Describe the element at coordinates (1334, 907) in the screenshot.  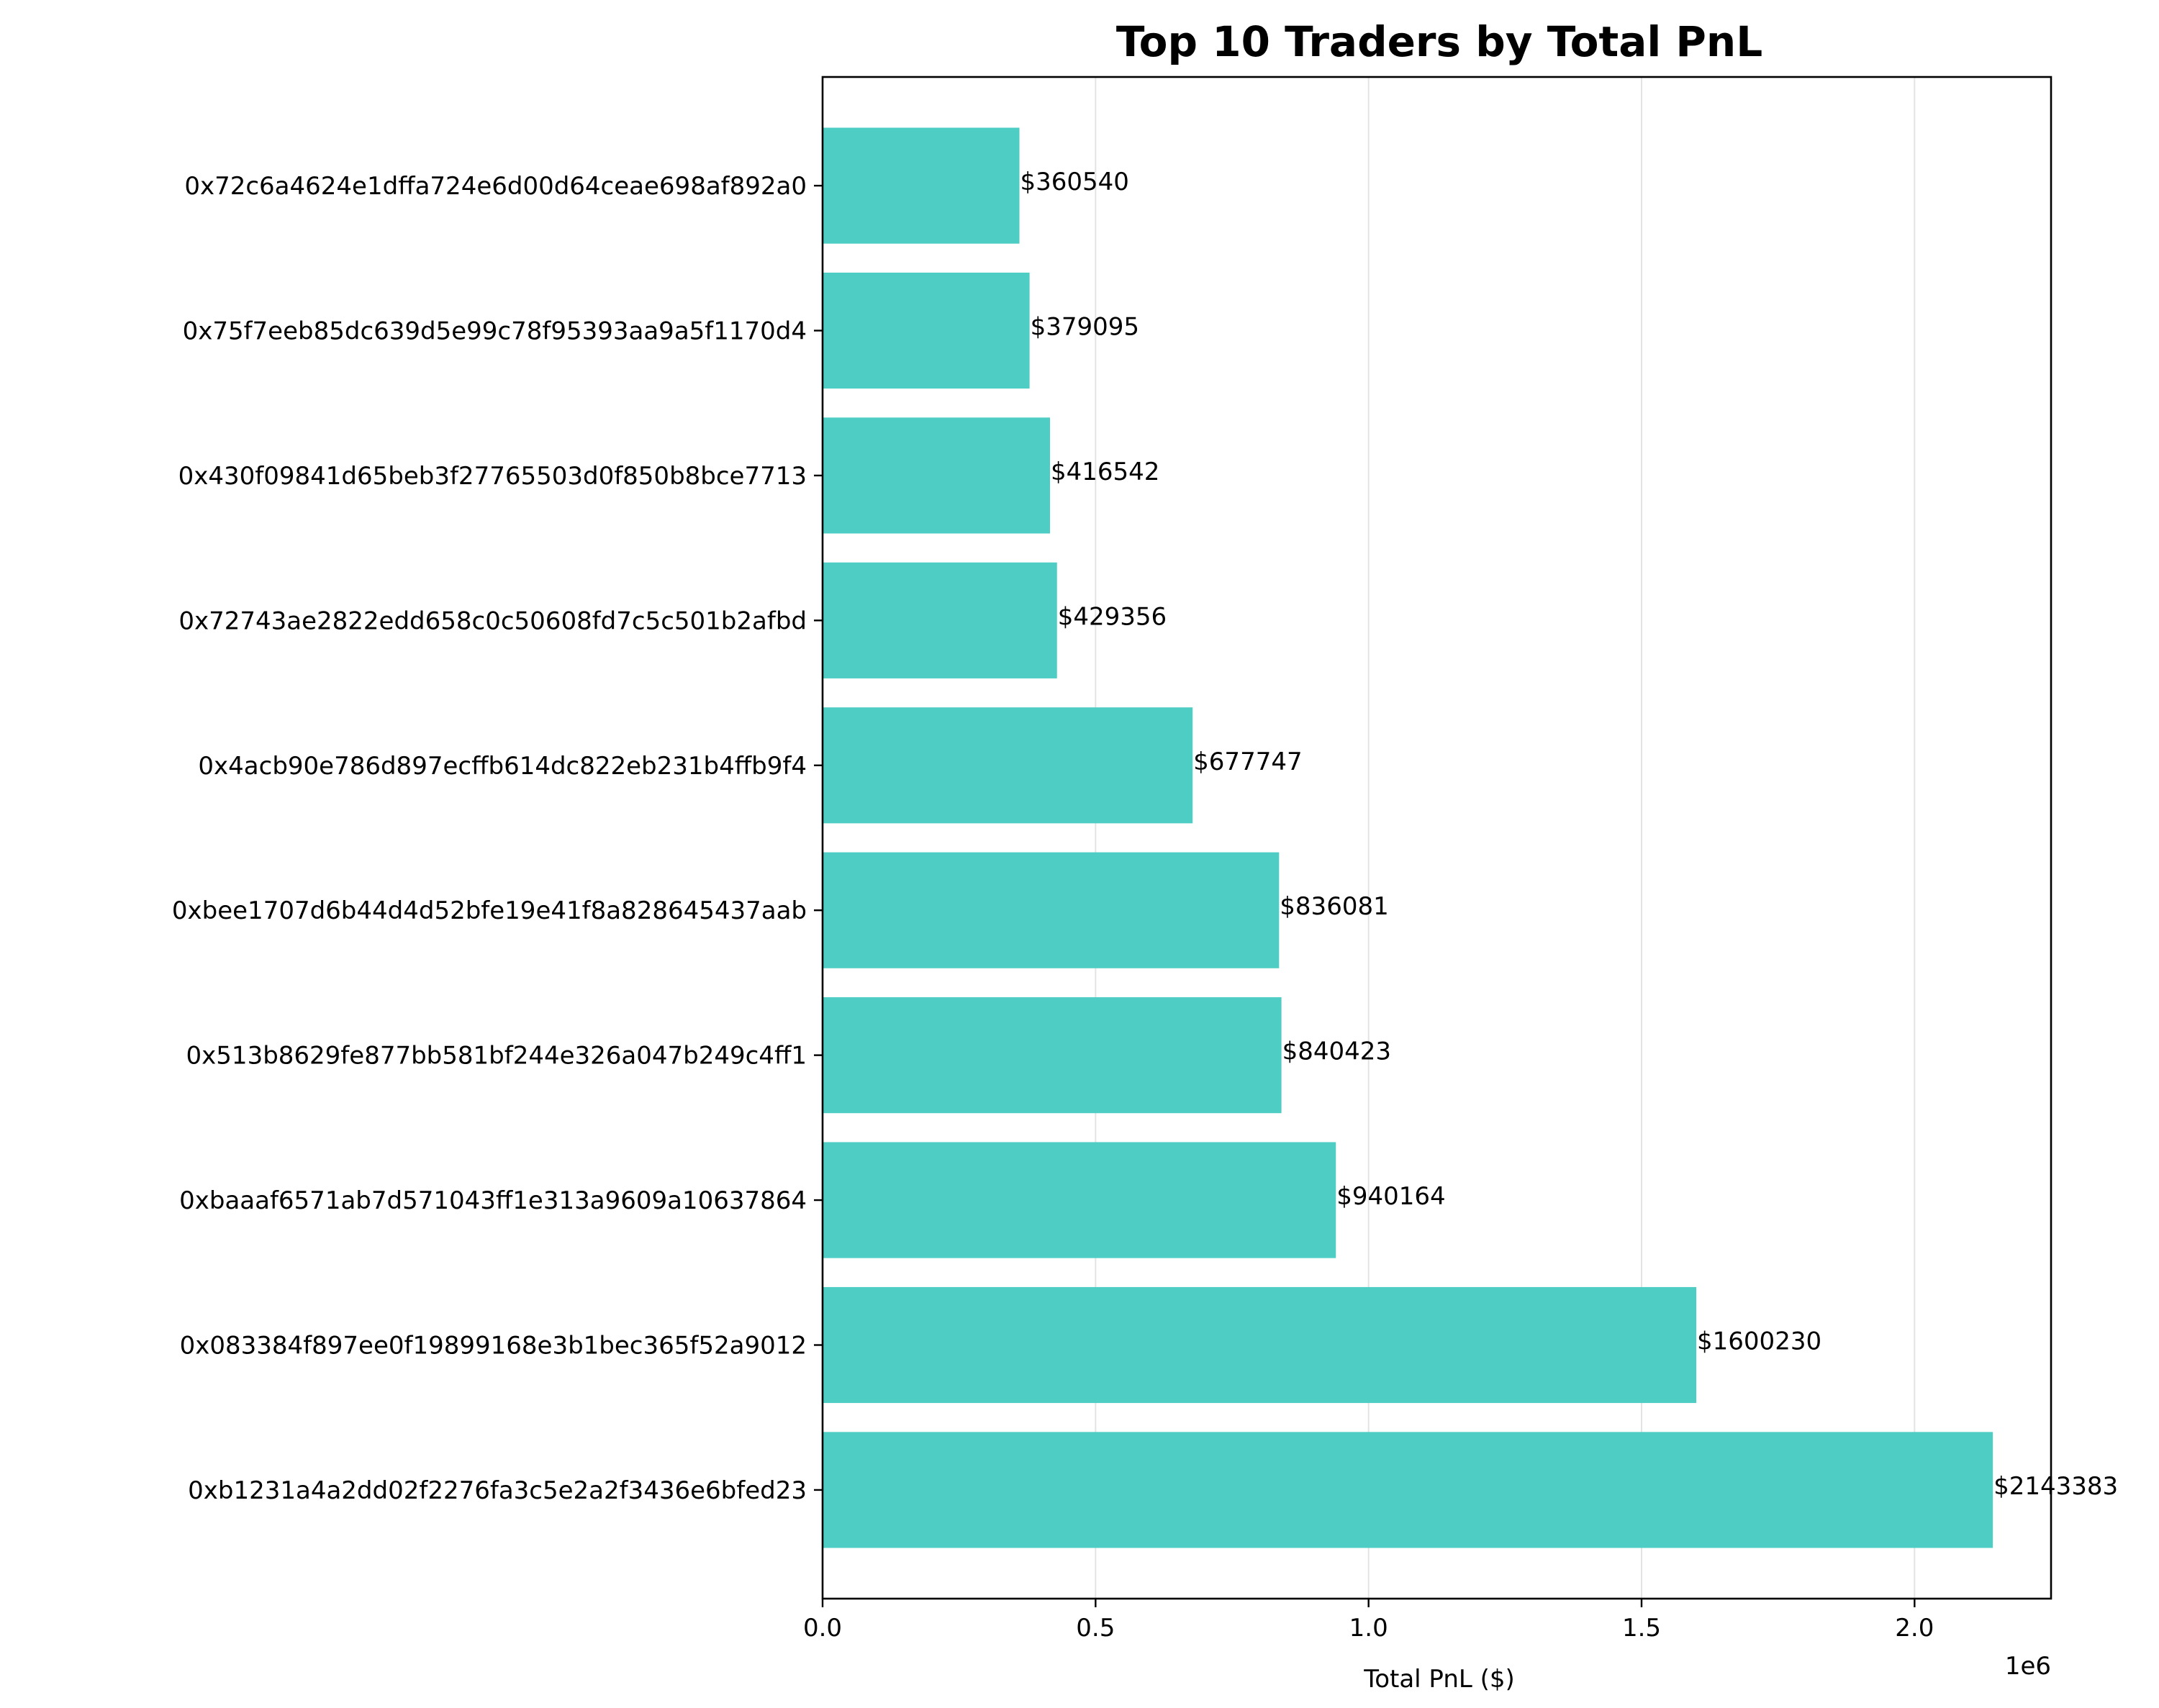
I see `bar-value-label: $836081` at that location.